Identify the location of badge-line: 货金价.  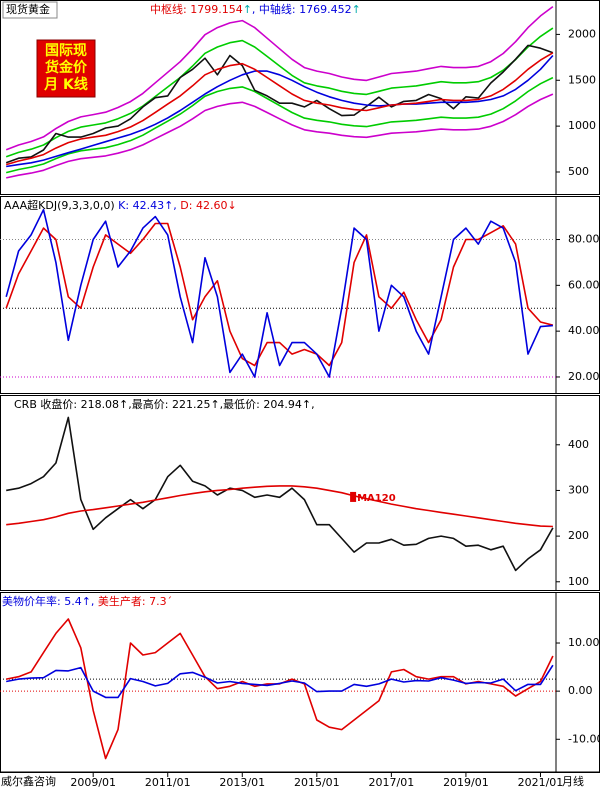
(66, 67).